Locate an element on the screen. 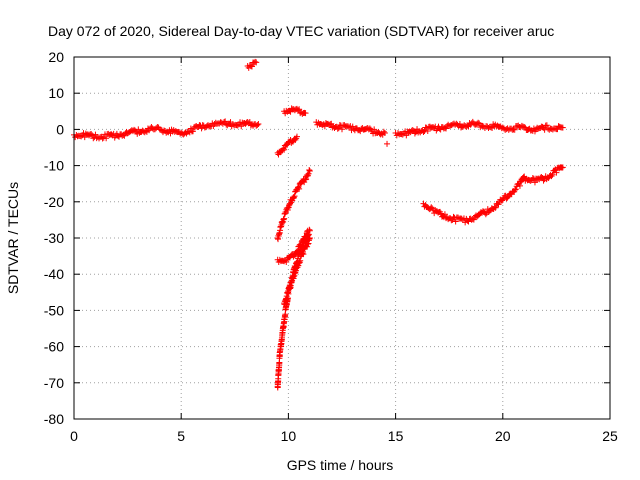 This screenshot has width=640, height=480. x-tick-labels: 0 5 10 15 20 25 is located at coordinates (344, 436).